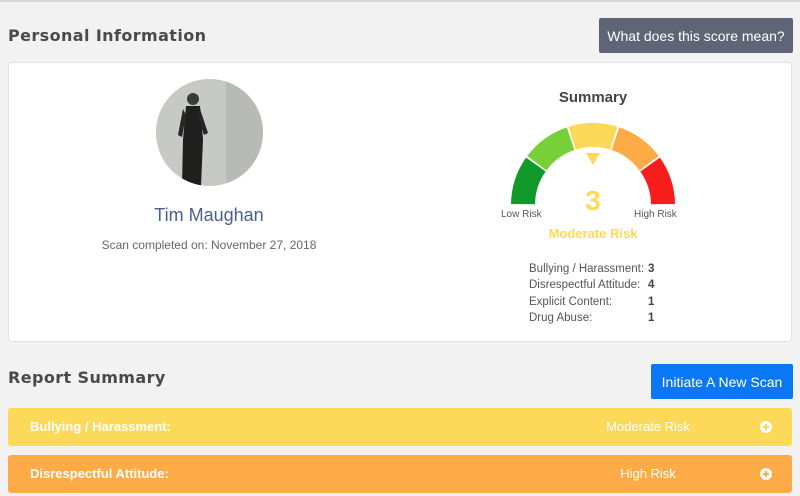 This screenshot has height=496, width=800. Describe the element at coordinates (722, 381) in the screenshot. I see `initiate-new-scan-button: Initiate A New Scan` at that location.